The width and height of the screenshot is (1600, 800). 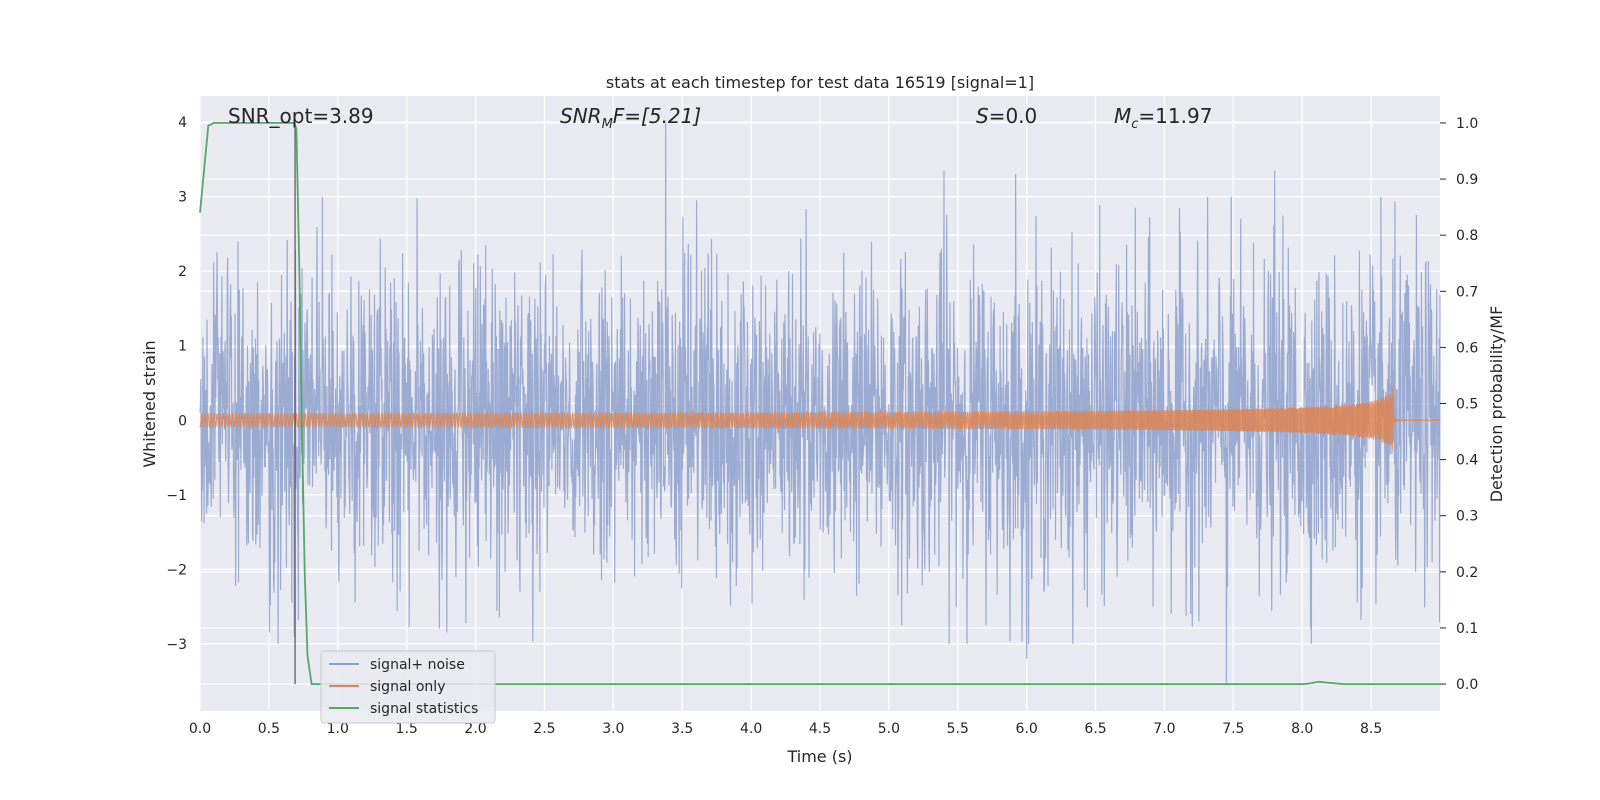 What do you see at coordinates (176, 645) in the screenshot?
I see `y-tick-label-left: −3` at bounding box center [176, 645].